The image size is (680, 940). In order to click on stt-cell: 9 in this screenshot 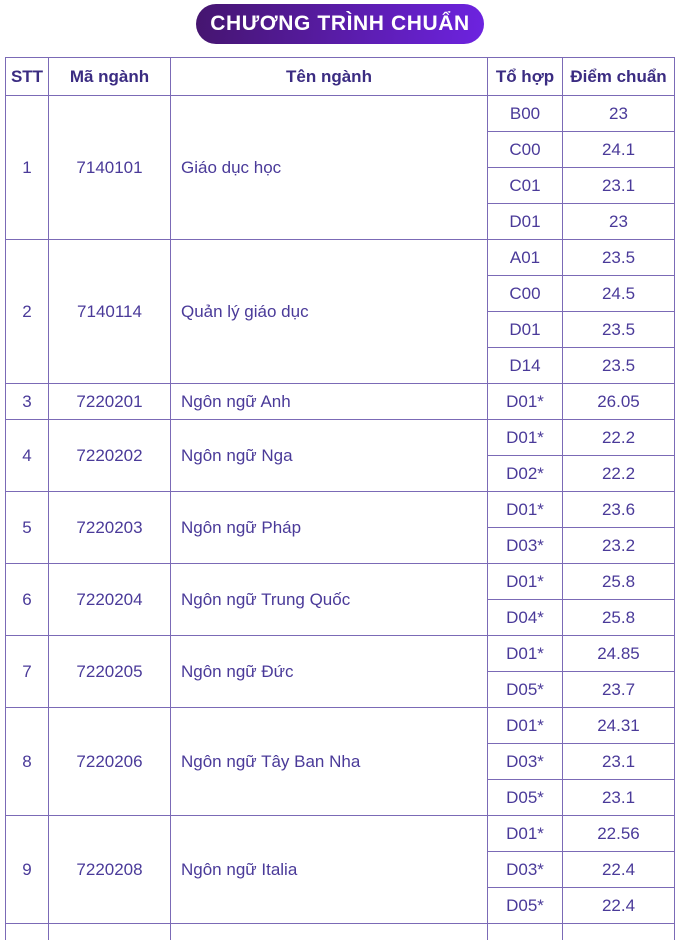, I will do `click(27, 869)`.